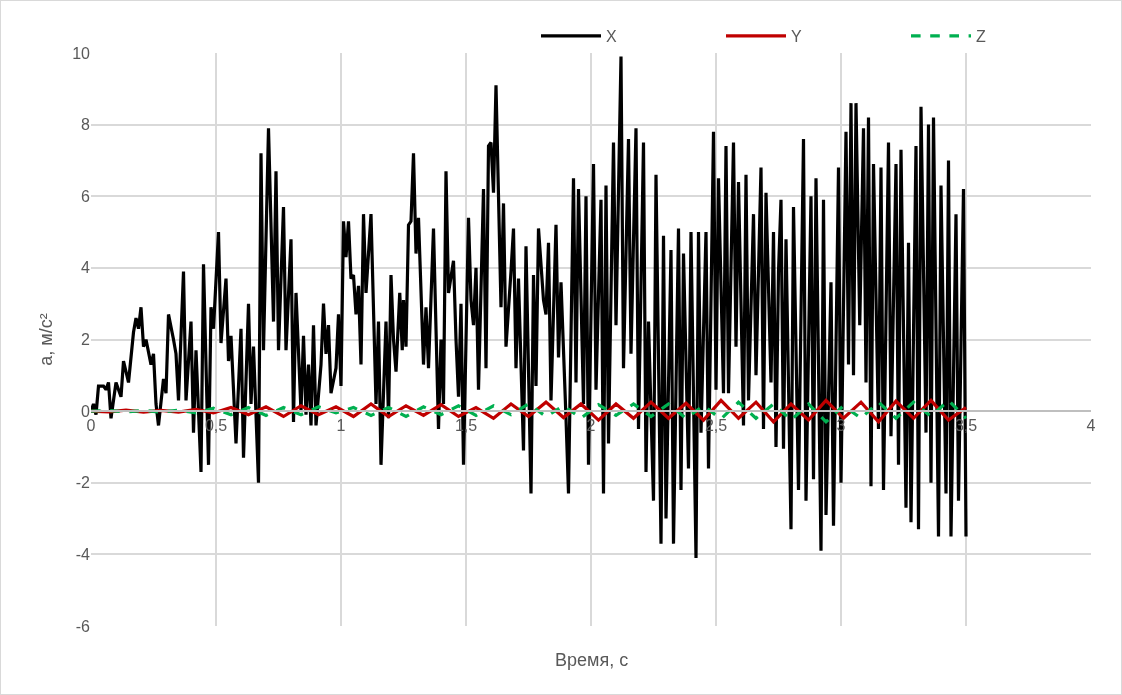 The width and height of the screenshot is (1122, 695). Describe the element at coordinates (83, 554) in the screenshot. I see `y-tick-label: -4` at that location.